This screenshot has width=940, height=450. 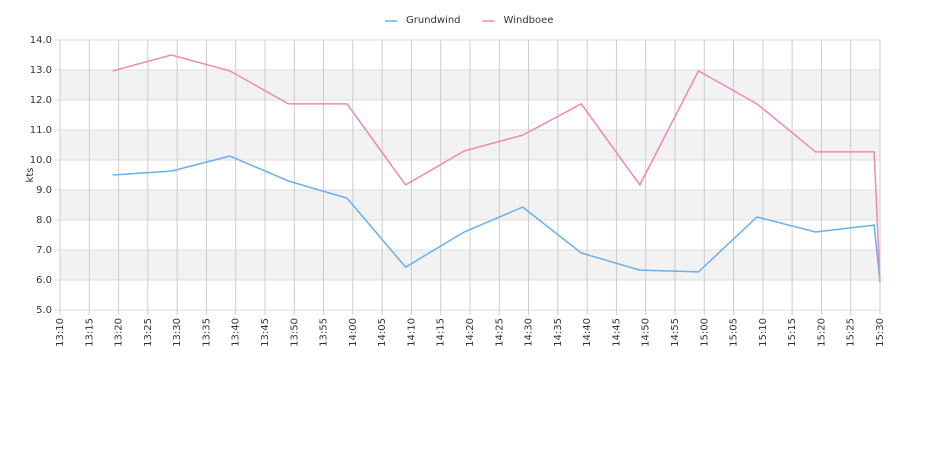 I want to click on x-tick-label: 14:55, so click(x=675, y=332).